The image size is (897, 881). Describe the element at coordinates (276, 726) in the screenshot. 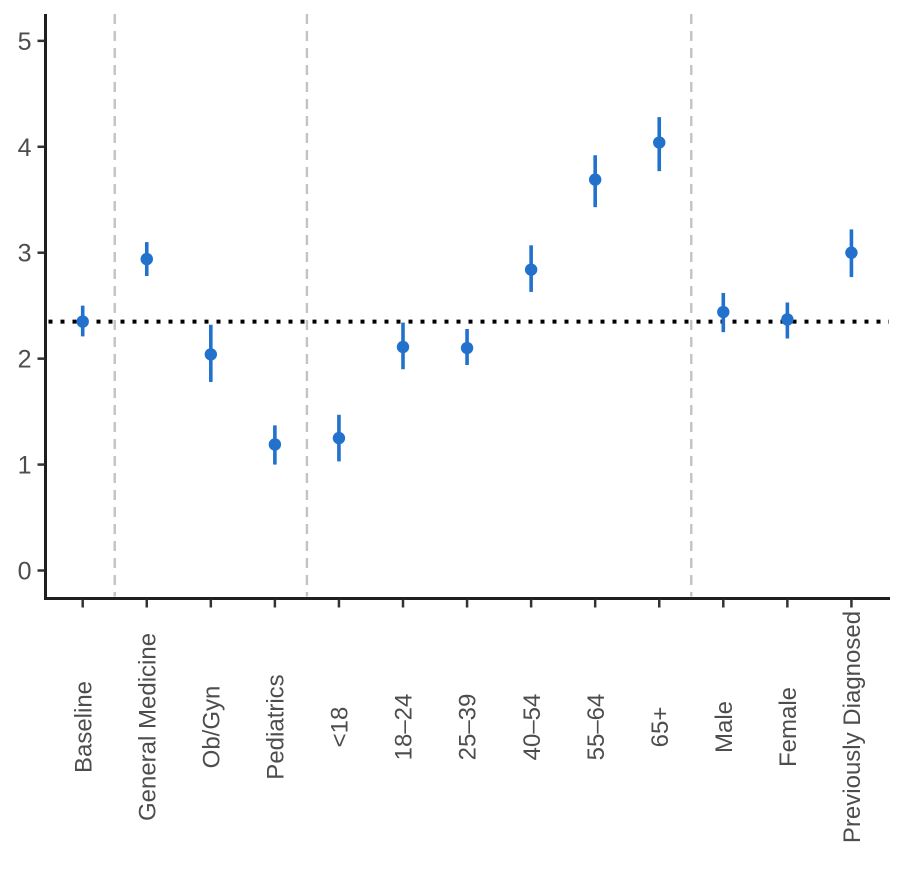

I see `x-tick-label-3: Pediatrics` at that location.